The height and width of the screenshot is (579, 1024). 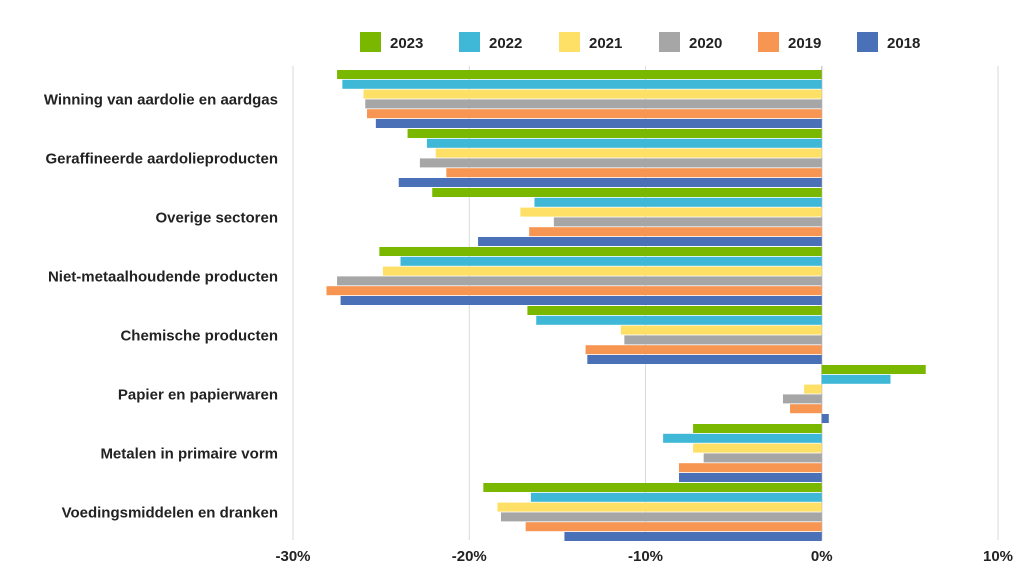 I want to click on x-tick-label: -30%, so click(x=292, y=556).